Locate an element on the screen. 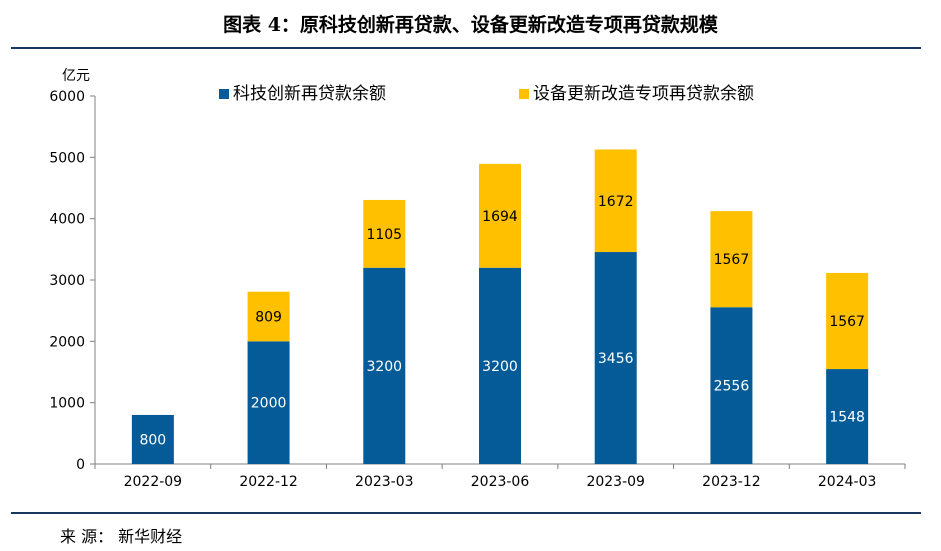  y-tick-label: 2000 is located at coordinates (67, 342).